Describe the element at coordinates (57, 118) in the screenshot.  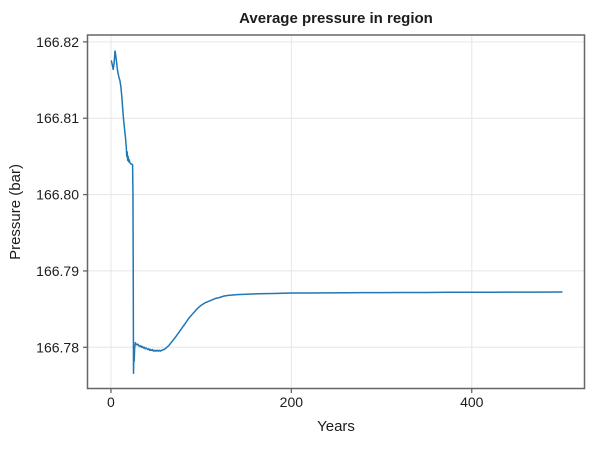
I see `y-tick-label-166.81: 166.81` at that location.